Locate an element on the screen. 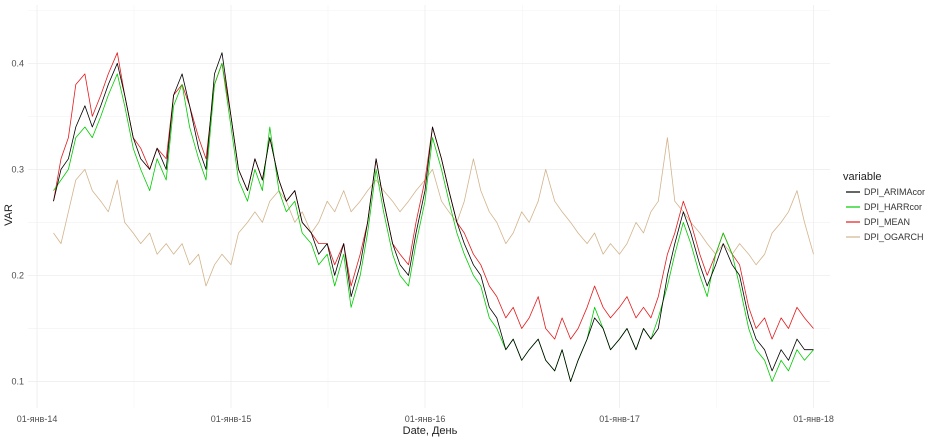  y-tick-label: 0.2 is located at coordinates (17, 275).